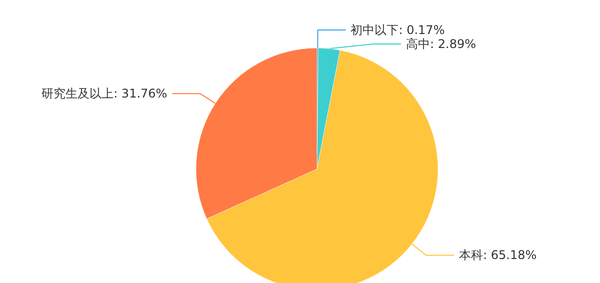 The width and height of the screenshot is (600, 283). What do you see at coordinates (498, 255) in the screenshot?
I see `slice-label: 本科: 65.18%` at bounding box center [498, 255].